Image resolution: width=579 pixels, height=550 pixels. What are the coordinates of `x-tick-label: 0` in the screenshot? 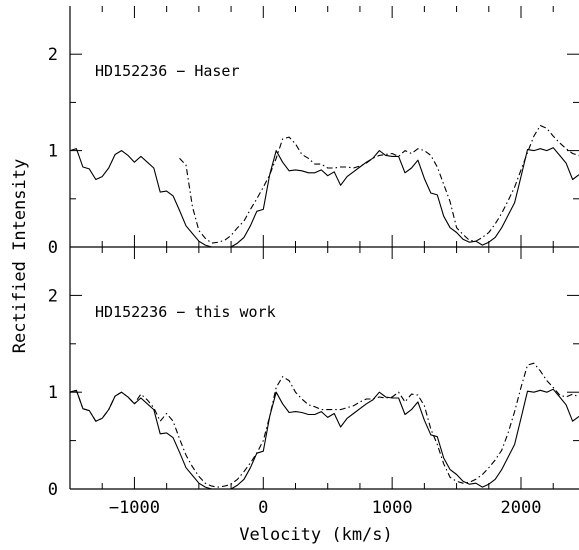 It's located at (263, 508).